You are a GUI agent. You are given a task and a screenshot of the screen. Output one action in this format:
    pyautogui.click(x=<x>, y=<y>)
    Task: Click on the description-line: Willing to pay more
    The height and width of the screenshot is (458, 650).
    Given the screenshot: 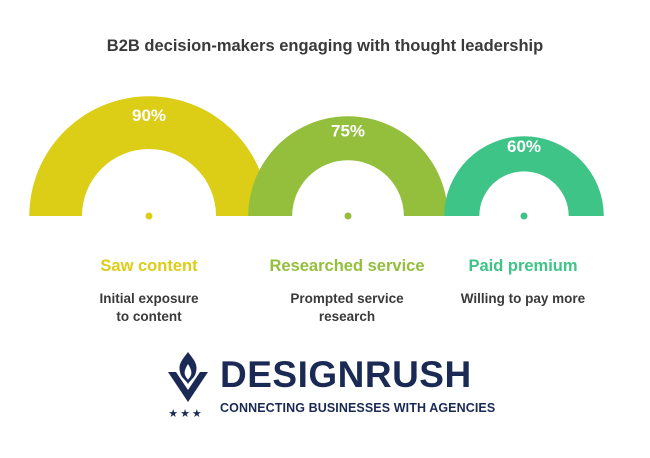 What is the action you would take?
    pyautogui.click(x=523, y=298)
    